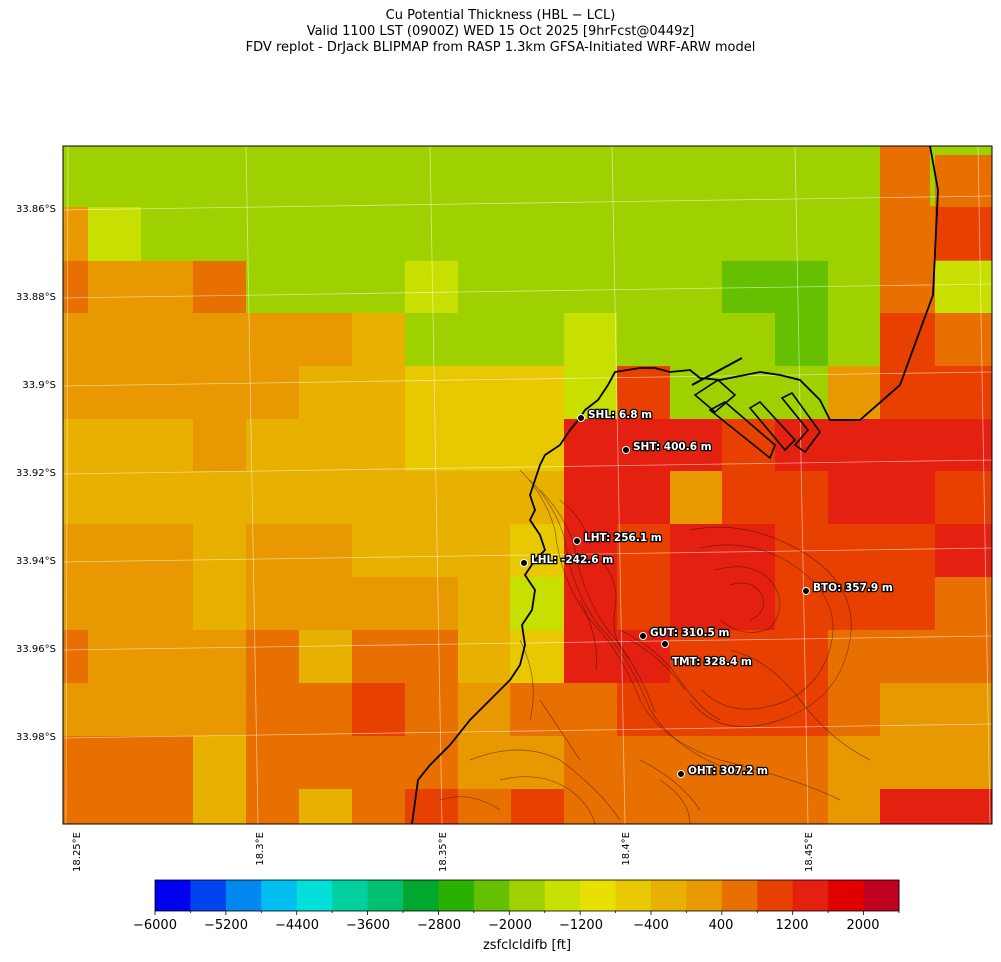 The height and width of the screenshot is (962, 1001). I want to click on longitude-labels: 18.25°E 18.3°E 18.35°E 18.4°E 18.45°E, so click(443, 852).